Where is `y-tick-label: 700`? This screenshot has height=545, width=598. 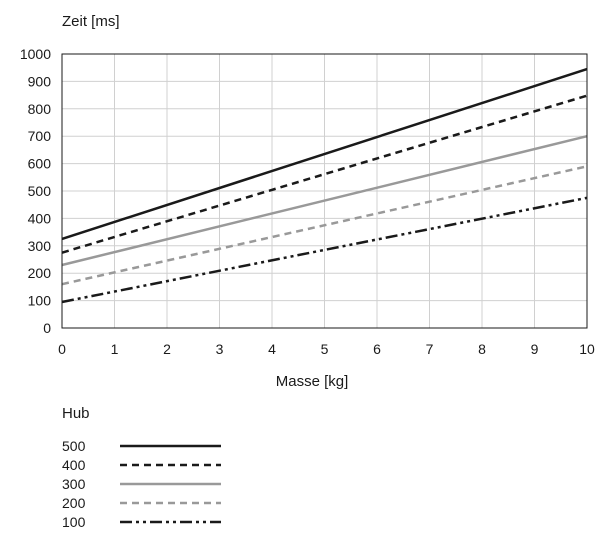 y-tick-label: 700 is located at coordinates (40, 136).